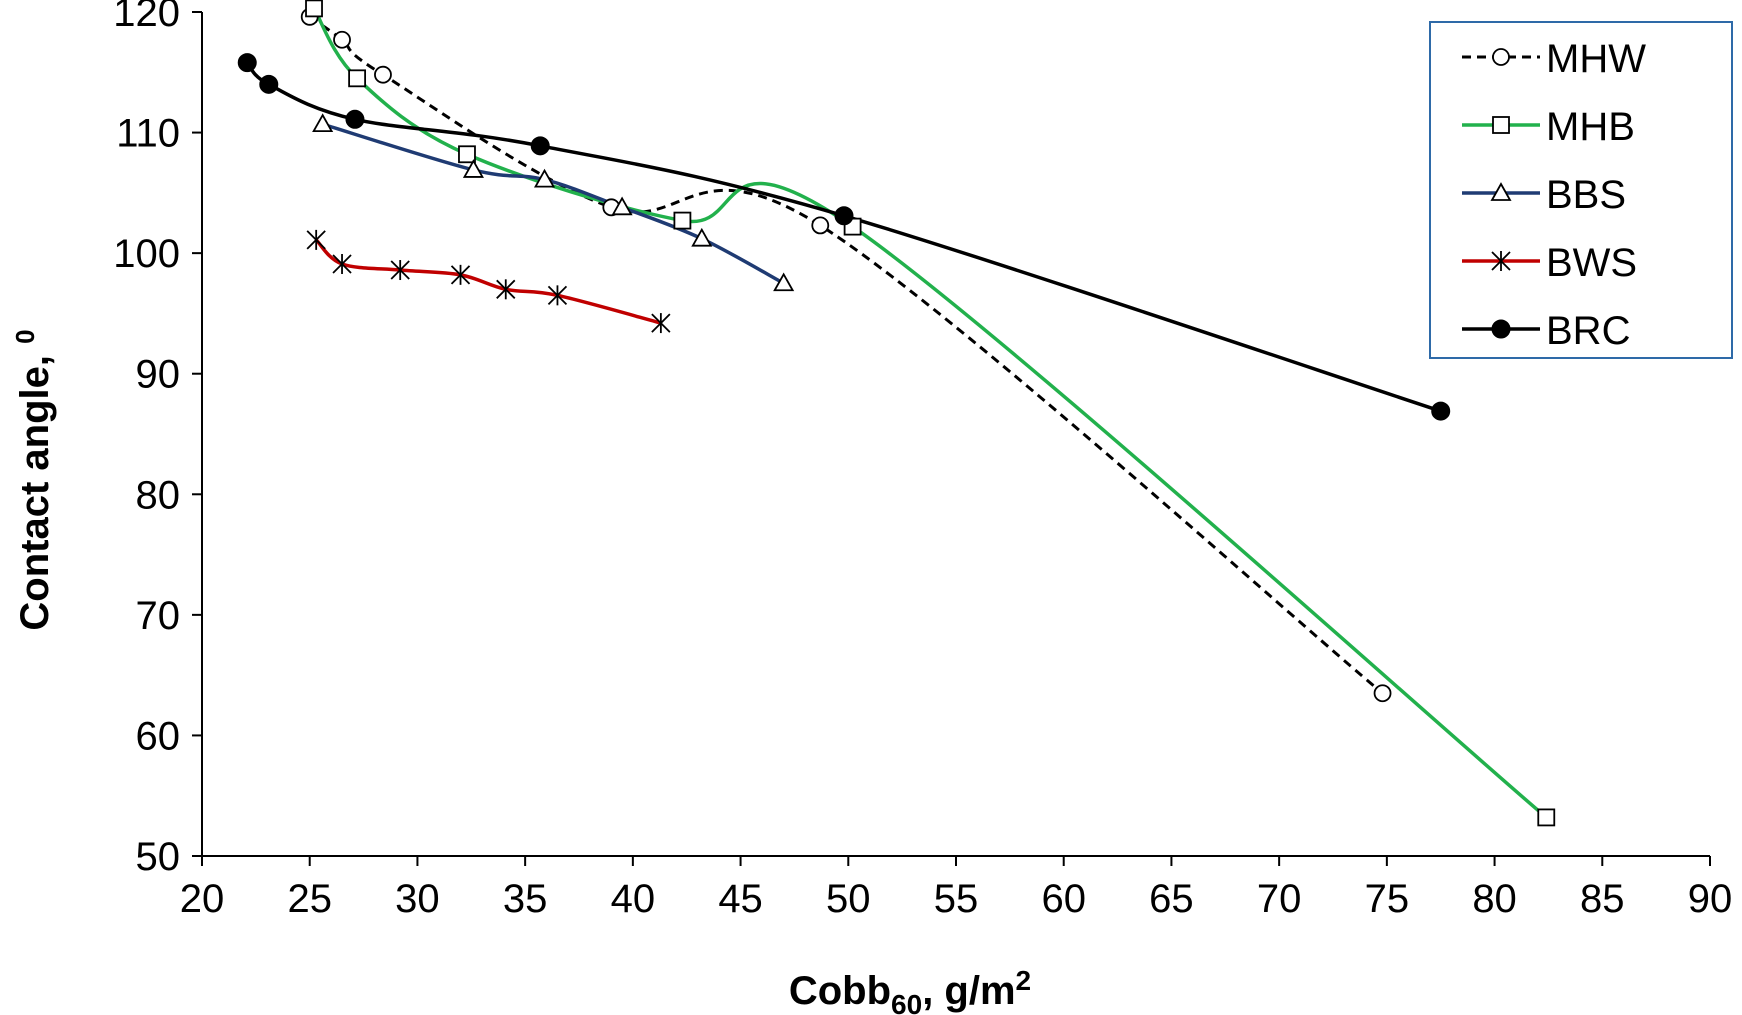 The width and height of the screenshot is (1742, 1015). Describe the element at coordinates (417, 899) in the screenshot. I see `x-tick-label: 30` at that location.